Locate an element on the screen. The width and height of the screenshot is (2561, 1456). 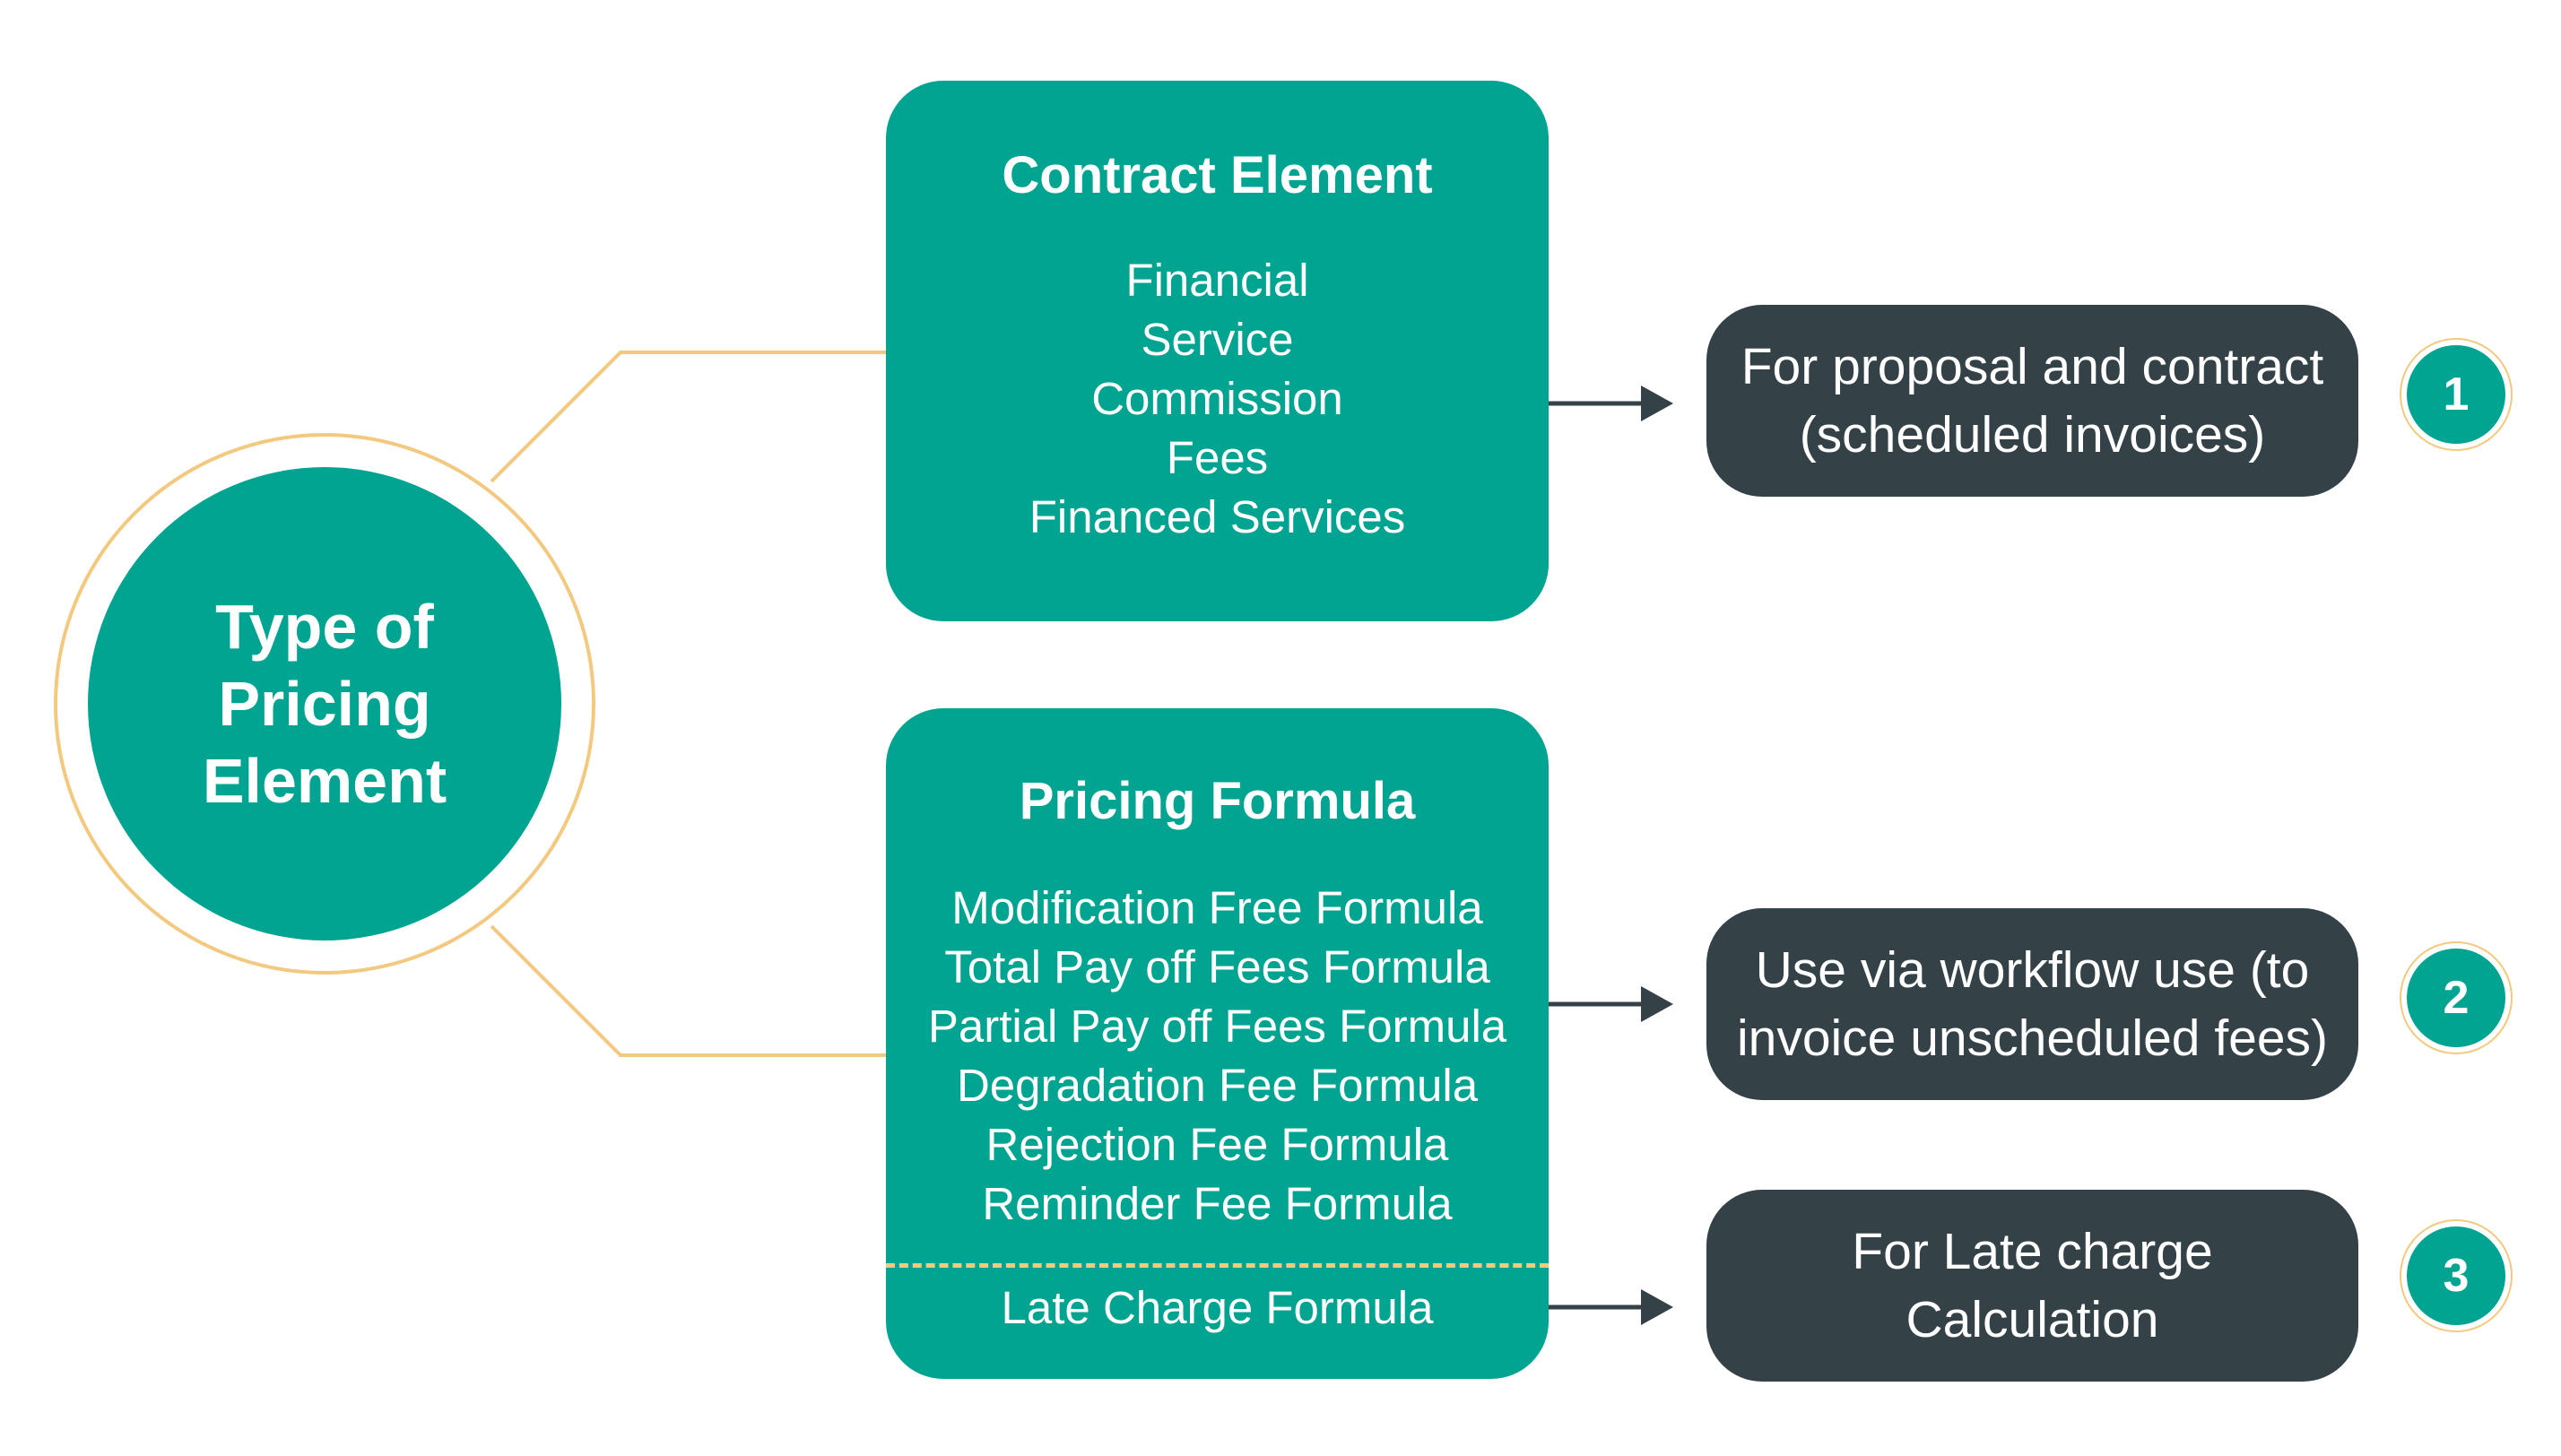
list-item: Reminder Fee Formula is located at coordinates (1217, 1204).